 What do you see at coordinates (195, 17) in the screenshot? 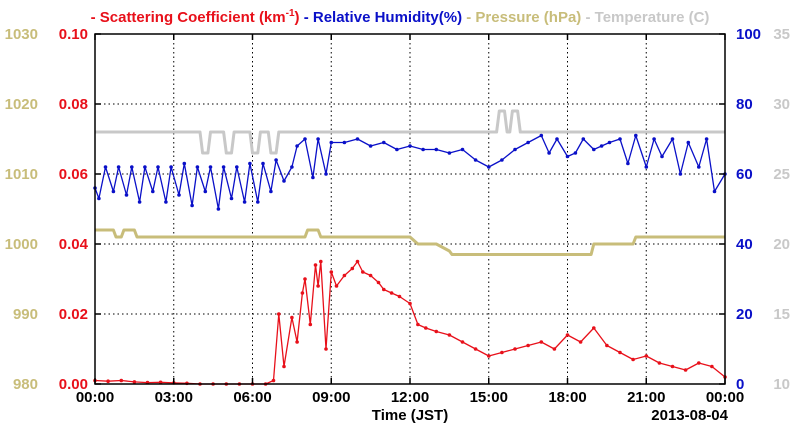
I see `legend-scattering: - Scattering Coefficient (km-1)` at bounding box center [195, 17].